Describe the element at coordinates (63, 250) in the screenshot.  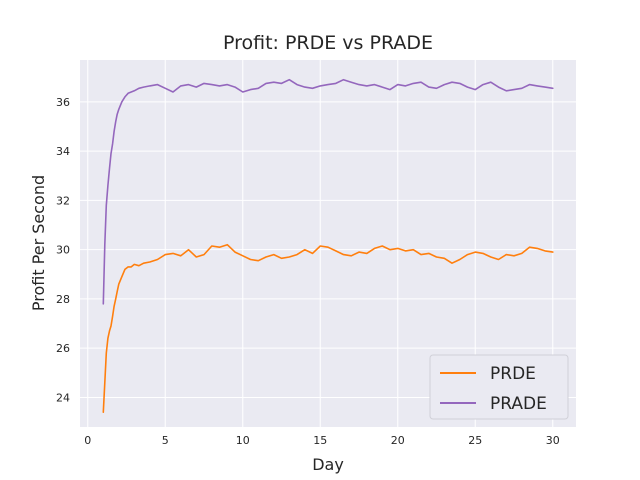
I see `y-tick-label: 30` at that location.